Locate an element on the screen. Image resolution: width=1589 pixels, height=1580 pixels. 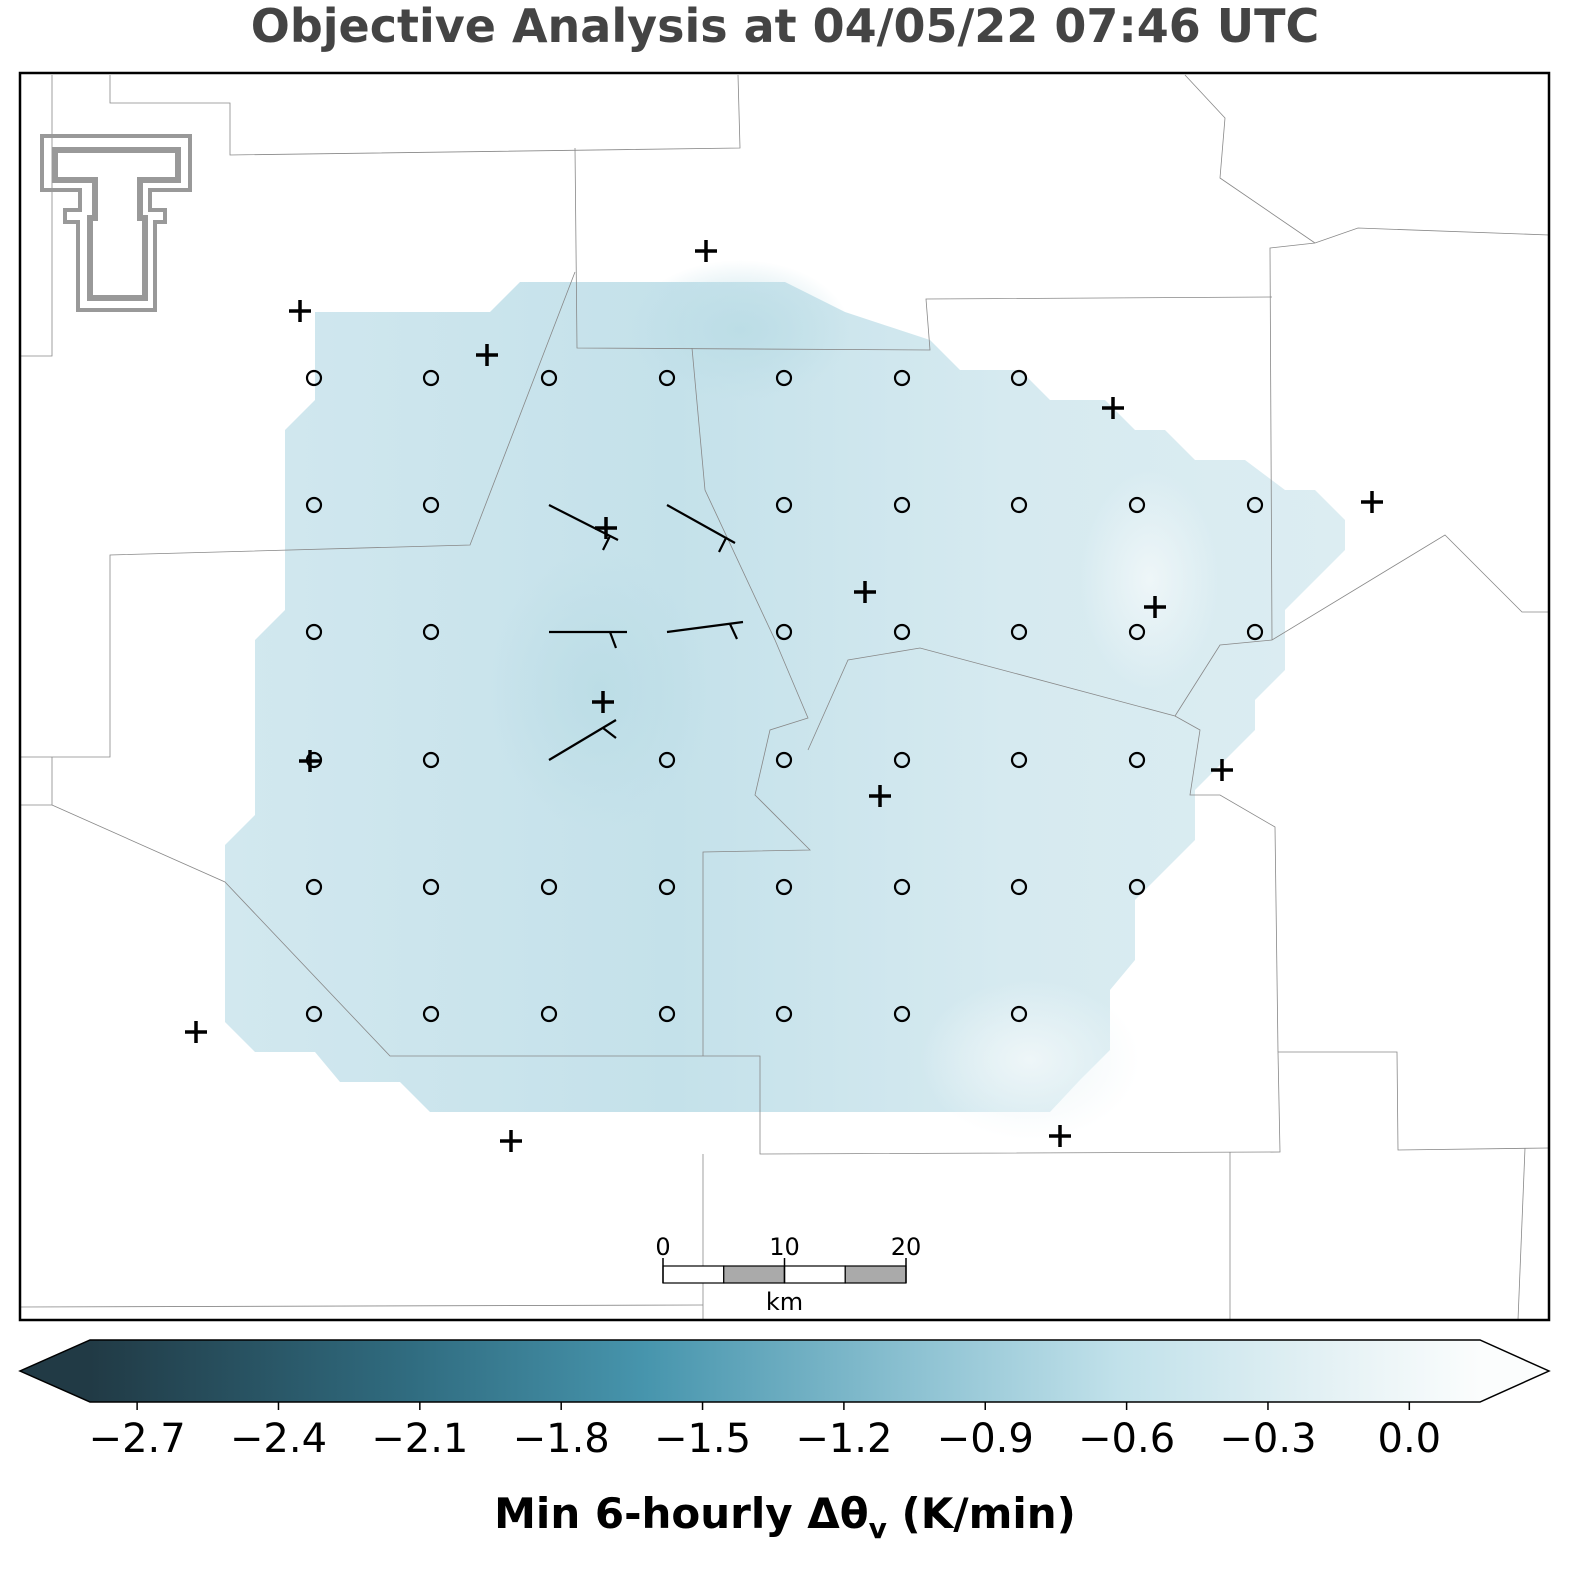
label-subscript: v is located at coordinates (878, 1528).